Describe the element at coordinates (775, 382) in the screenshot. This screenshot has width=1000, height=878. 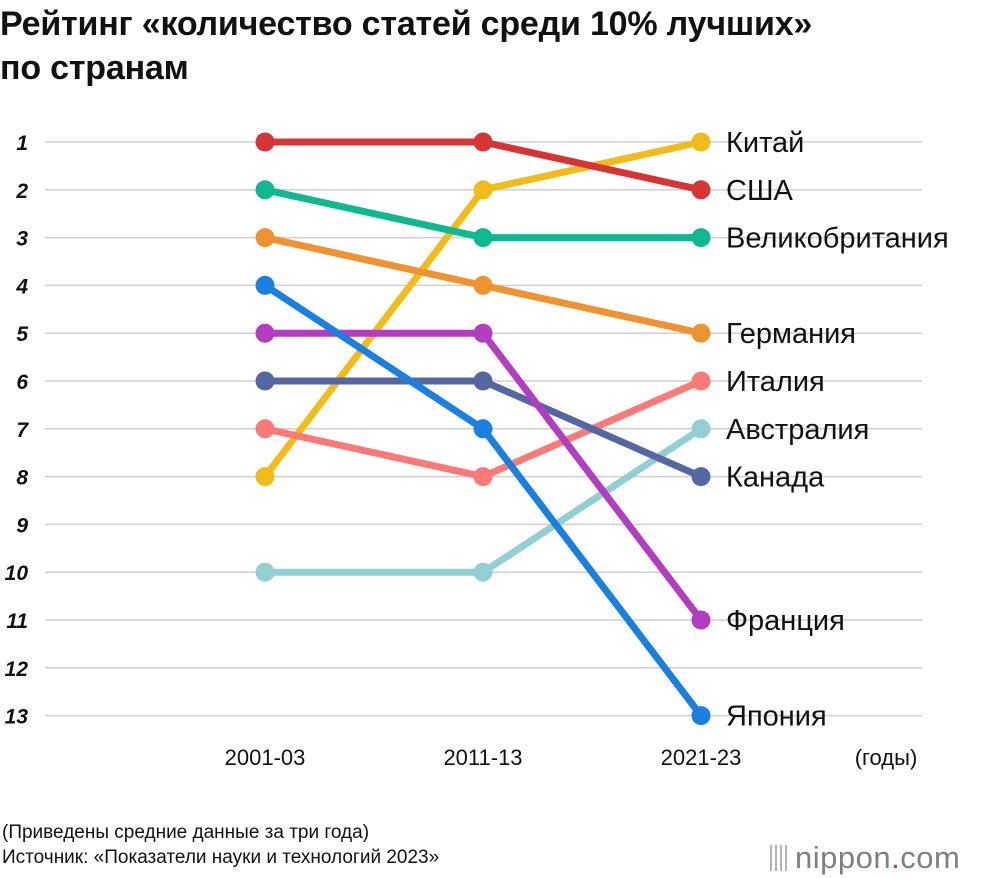
I see `series-label: Италия` at that location.